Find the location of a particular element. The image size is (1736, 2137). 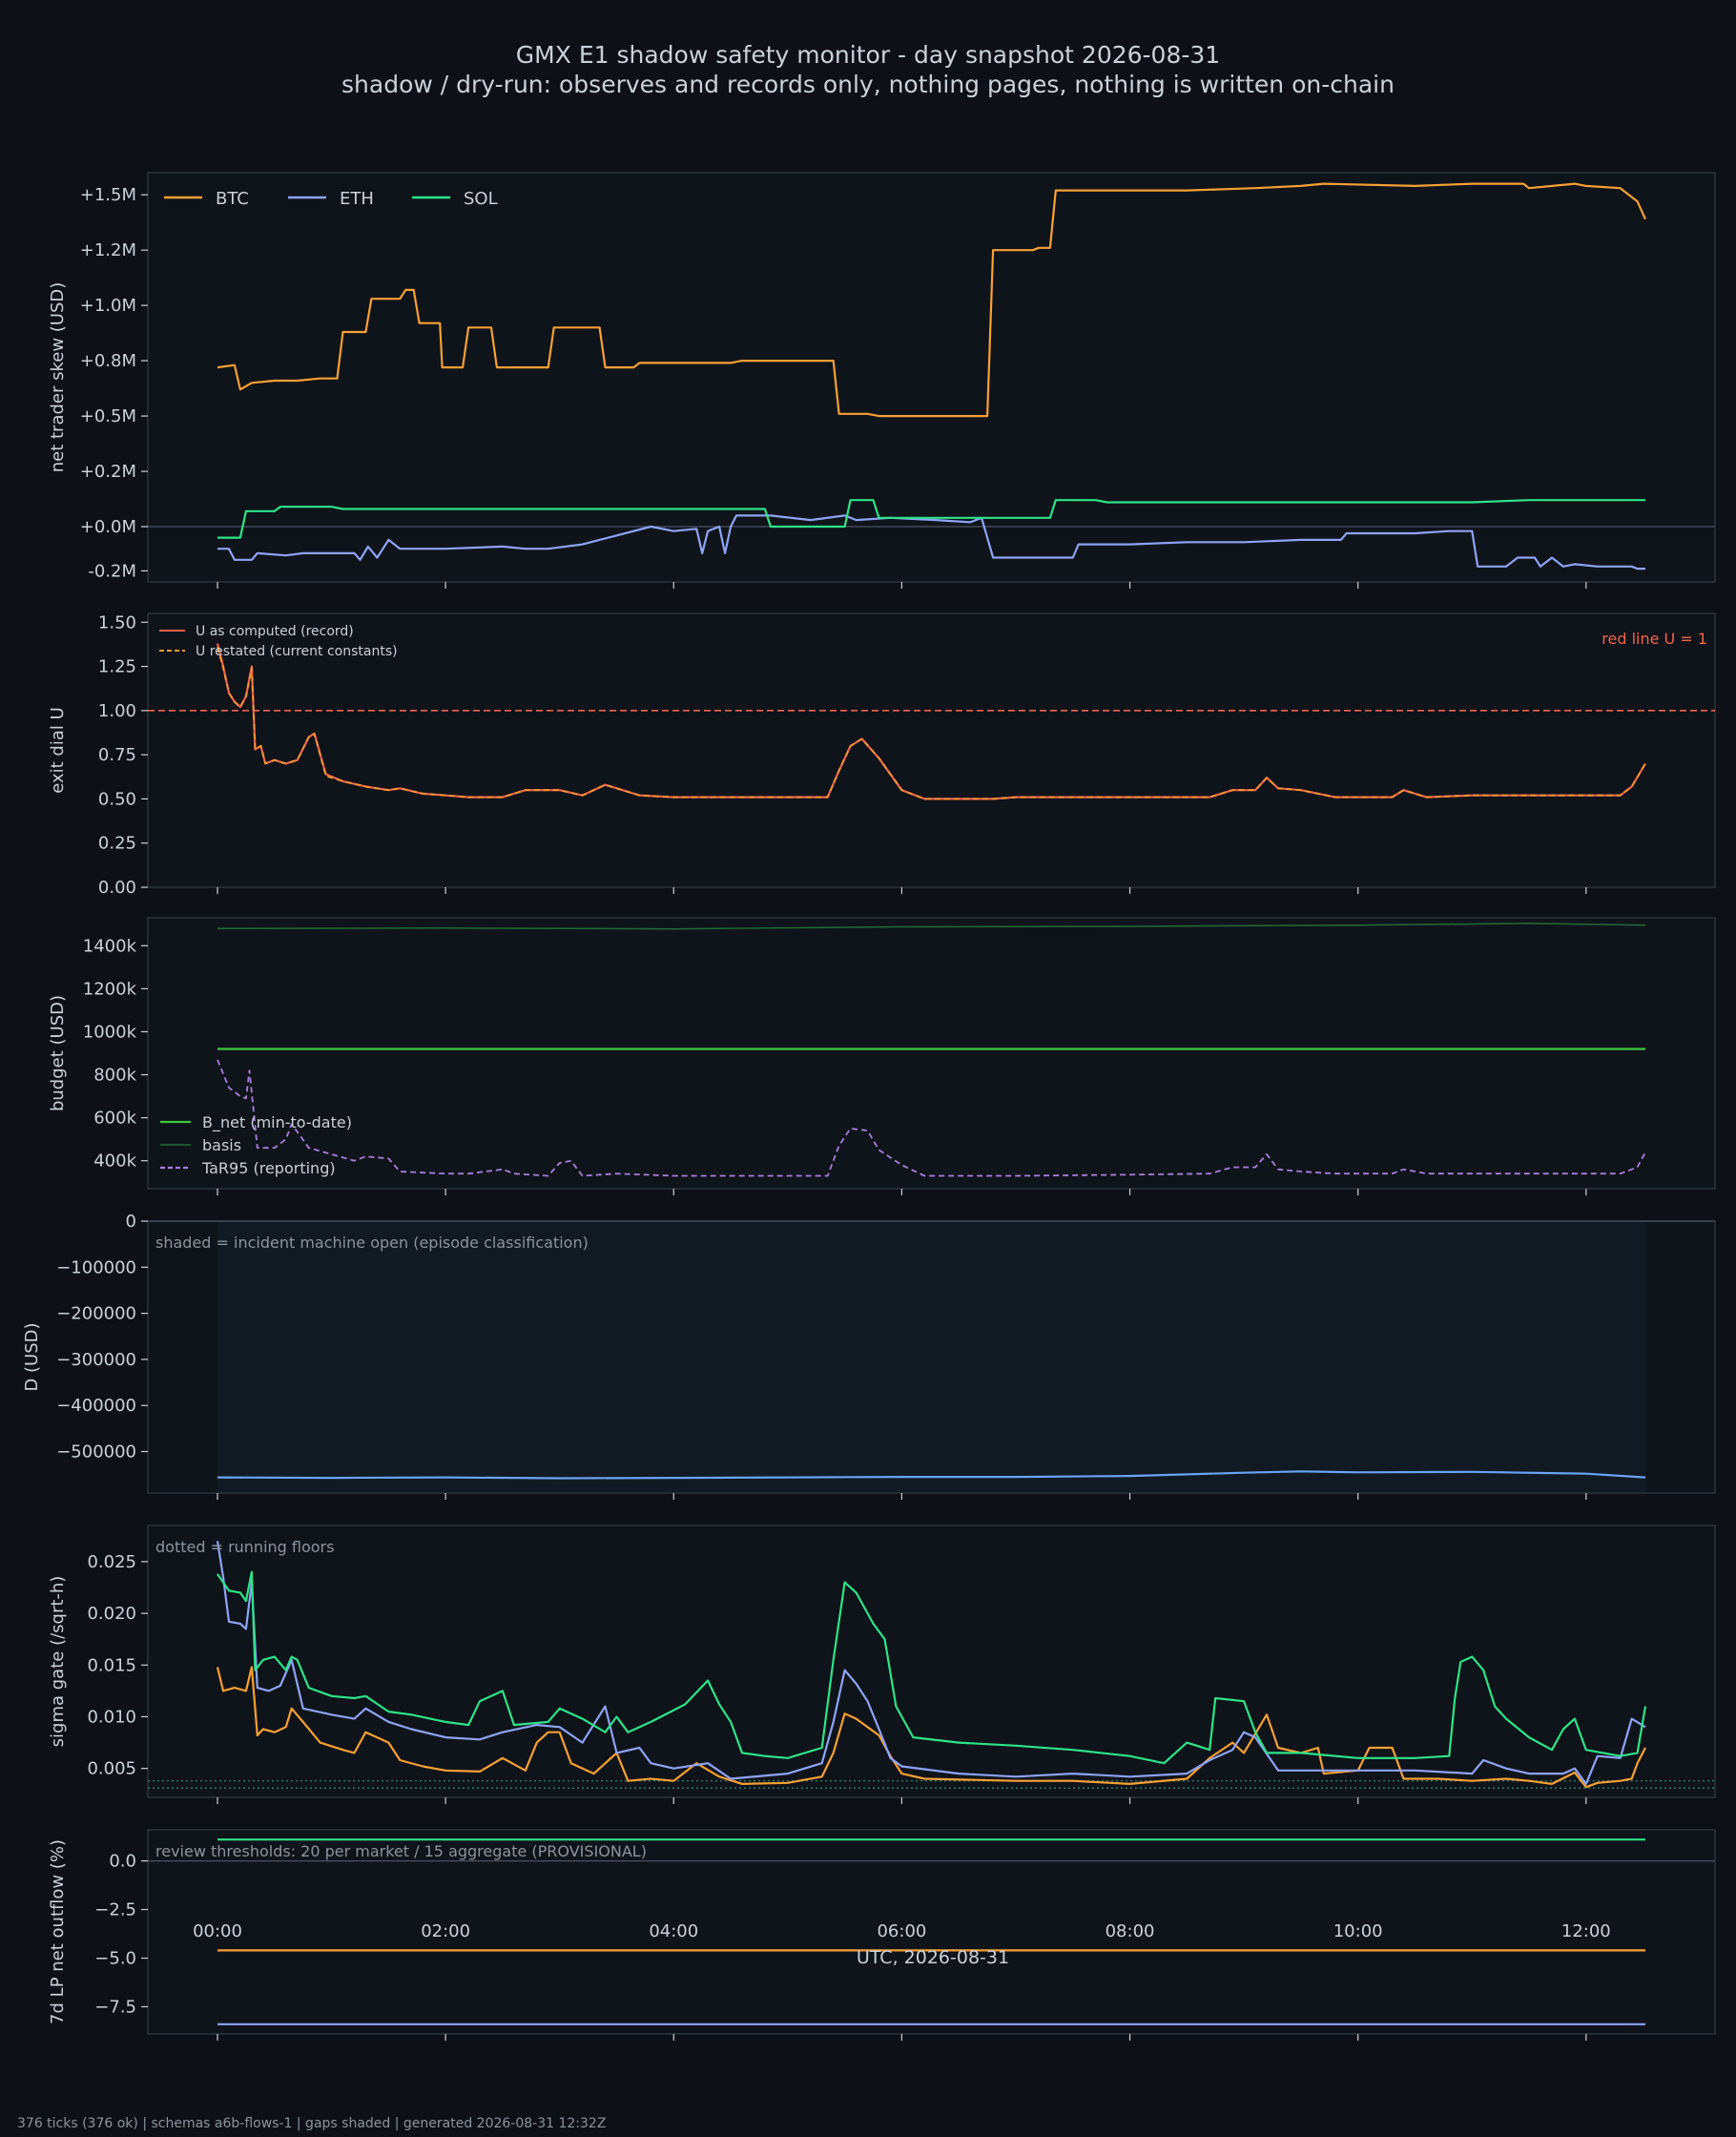

y-tick-label: +0.8M is located at coordinates (108, 361).